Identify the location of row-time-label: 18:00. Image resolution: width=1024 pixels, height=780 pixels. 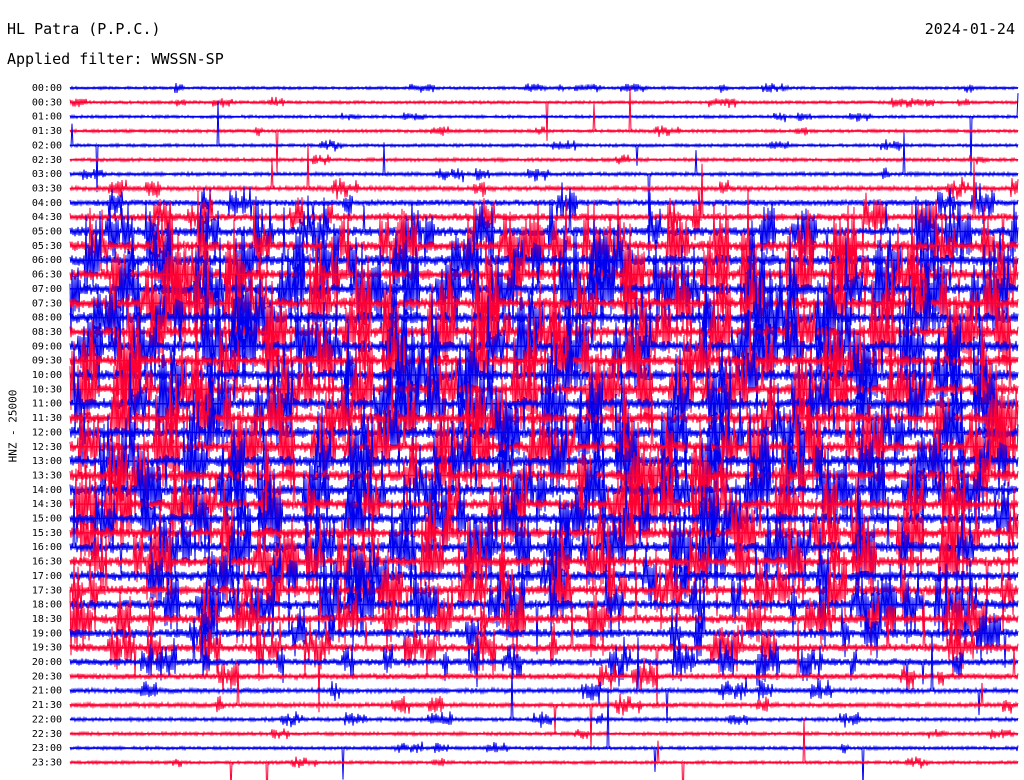
(47, 605).